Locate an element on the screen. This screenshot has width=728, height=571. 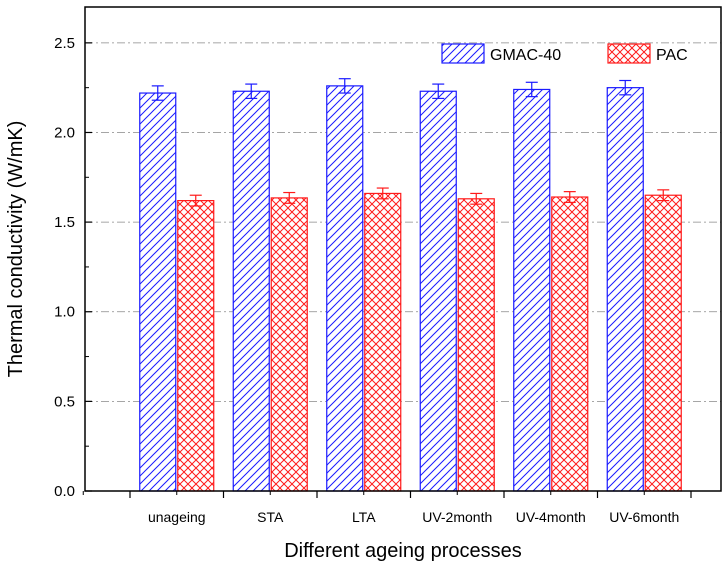
y-axis-title: Thermal conductivity (W/mK) is located at coordinates (16, 249).